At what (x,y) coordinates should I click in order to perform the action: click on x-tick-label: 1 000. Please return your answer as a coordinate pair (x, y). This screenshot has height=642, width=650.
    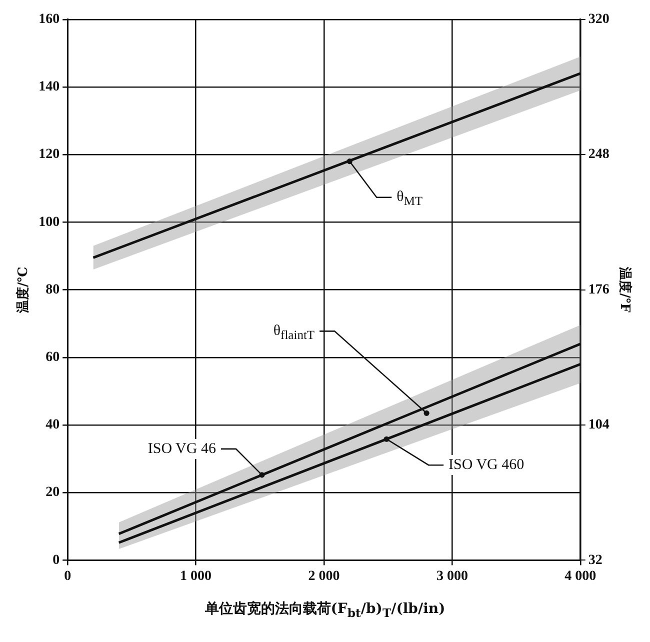
    Looking at the image, I should click on (196, 576).